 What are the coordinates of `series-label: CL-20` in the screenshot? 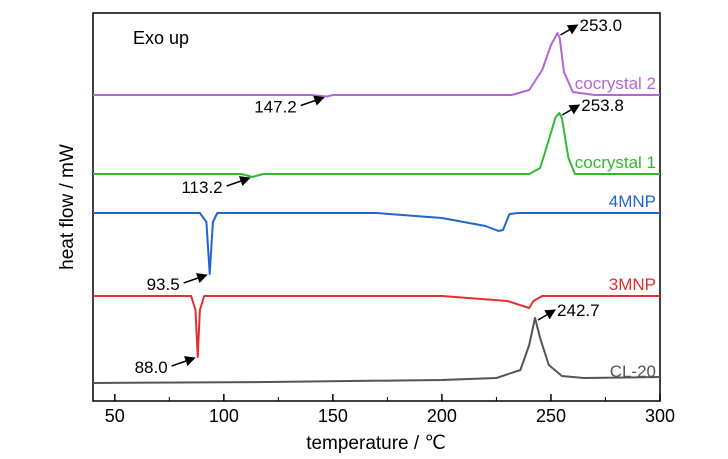 It's located at (633, 371).